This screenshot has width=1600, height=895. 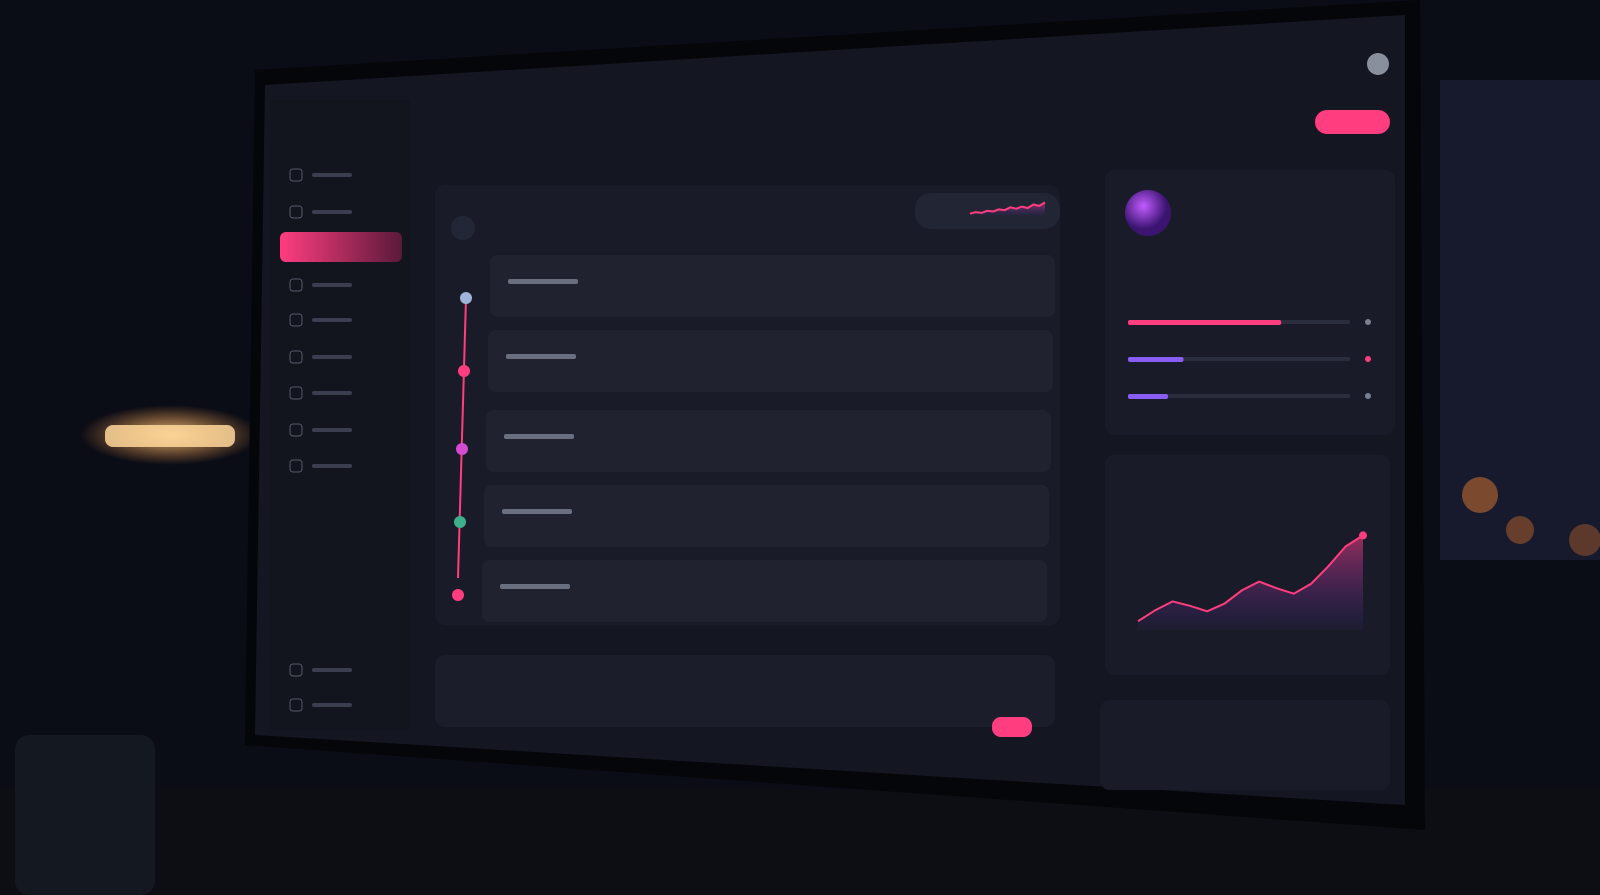 I want to click on send-button, so click(x=1012, y=727).